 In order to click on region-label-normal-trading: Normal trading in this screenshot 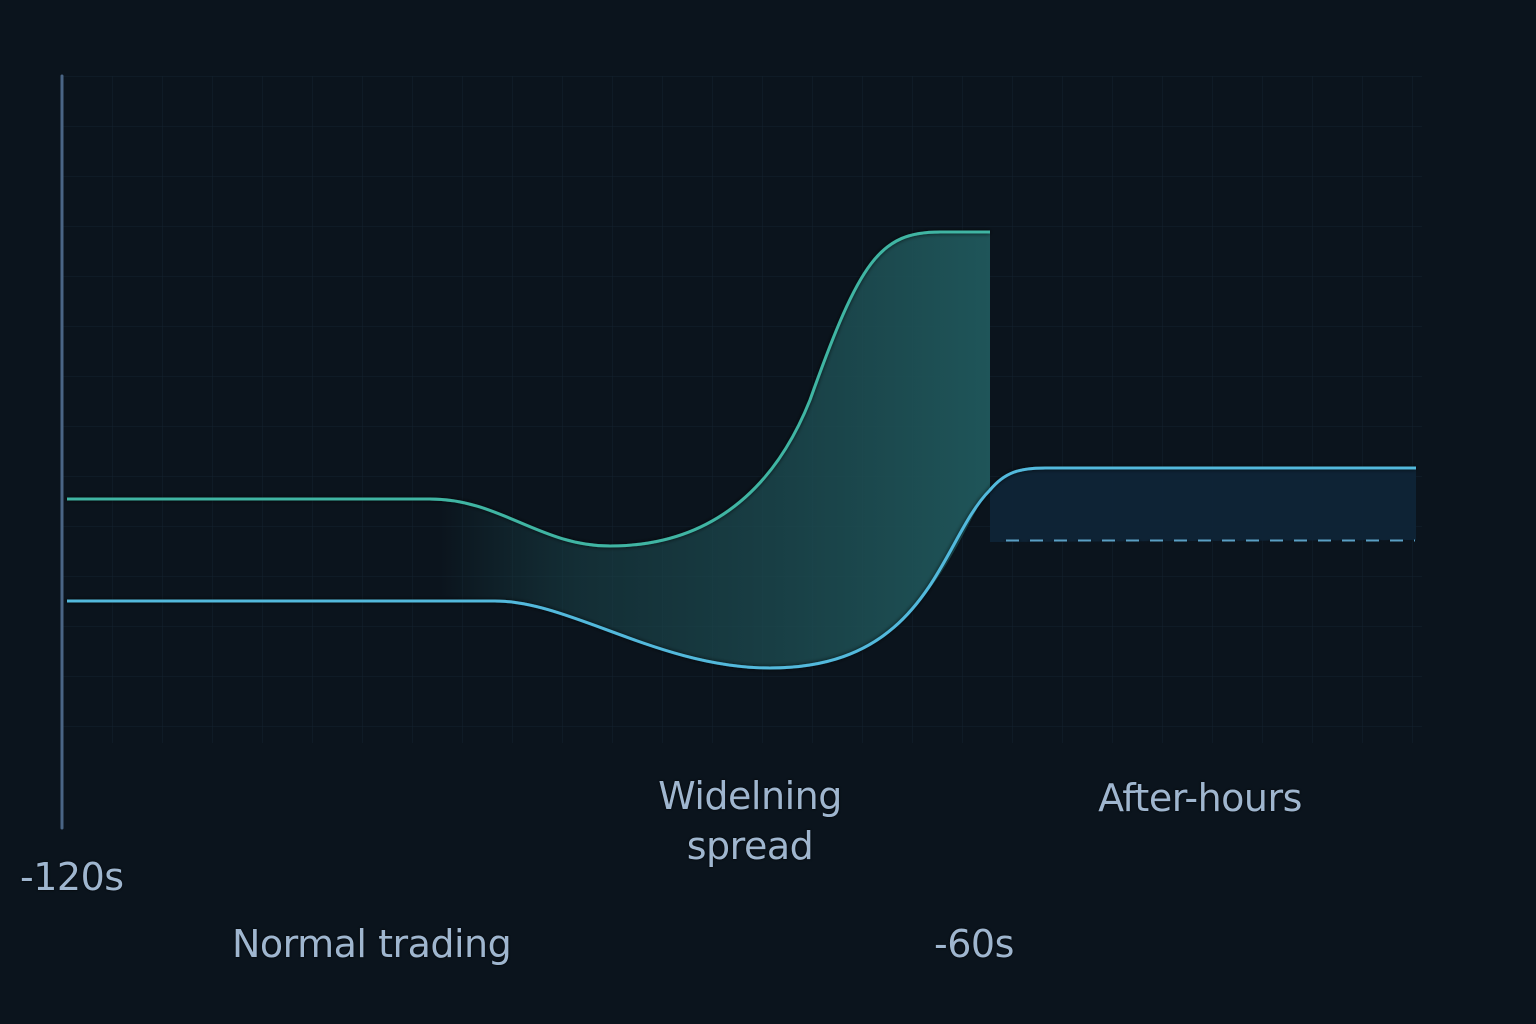, I will do `click(372, 944)`.